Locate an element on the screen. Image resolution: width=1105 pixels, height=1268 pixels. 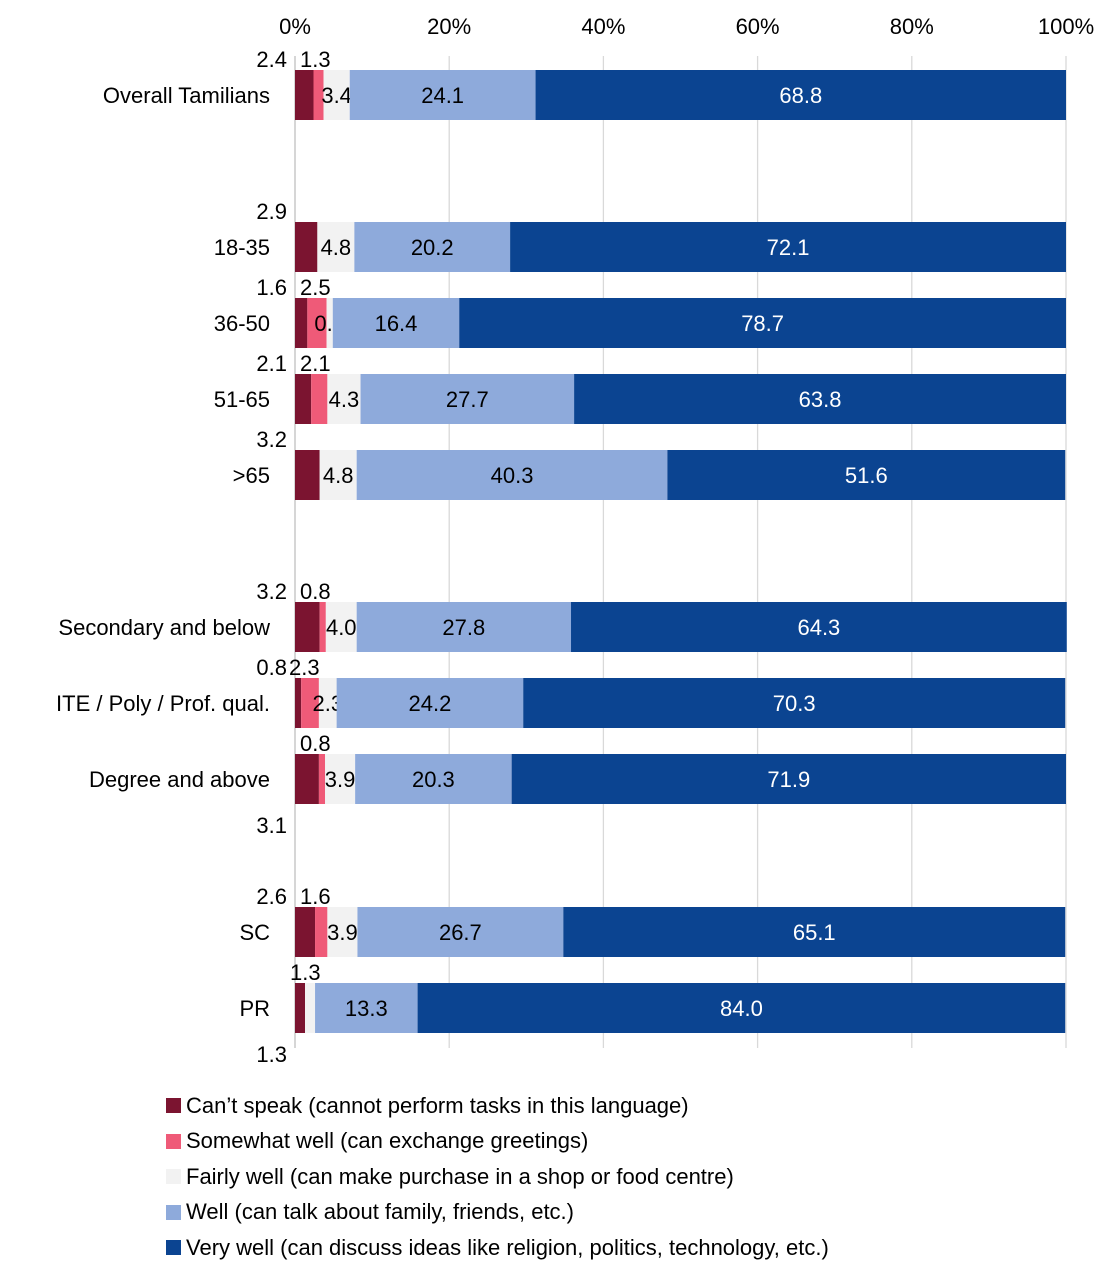
data-label: 72.1 is located at coordinates (788, 247).